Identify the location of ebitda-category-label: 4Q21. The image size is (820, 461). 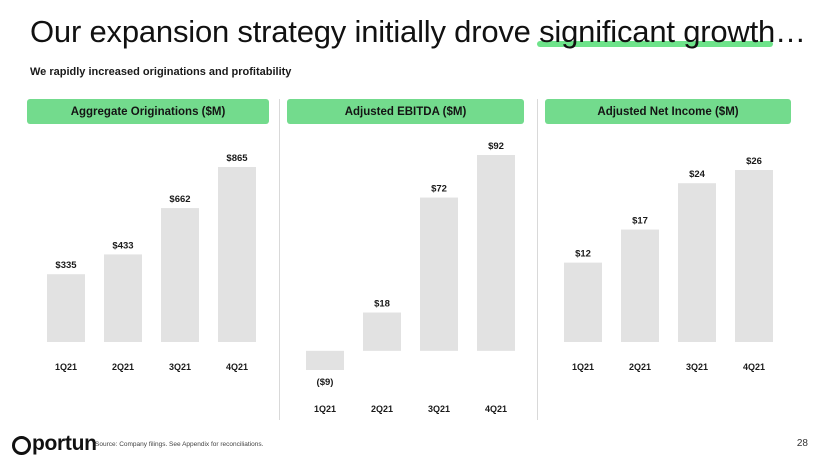
(496, 409).